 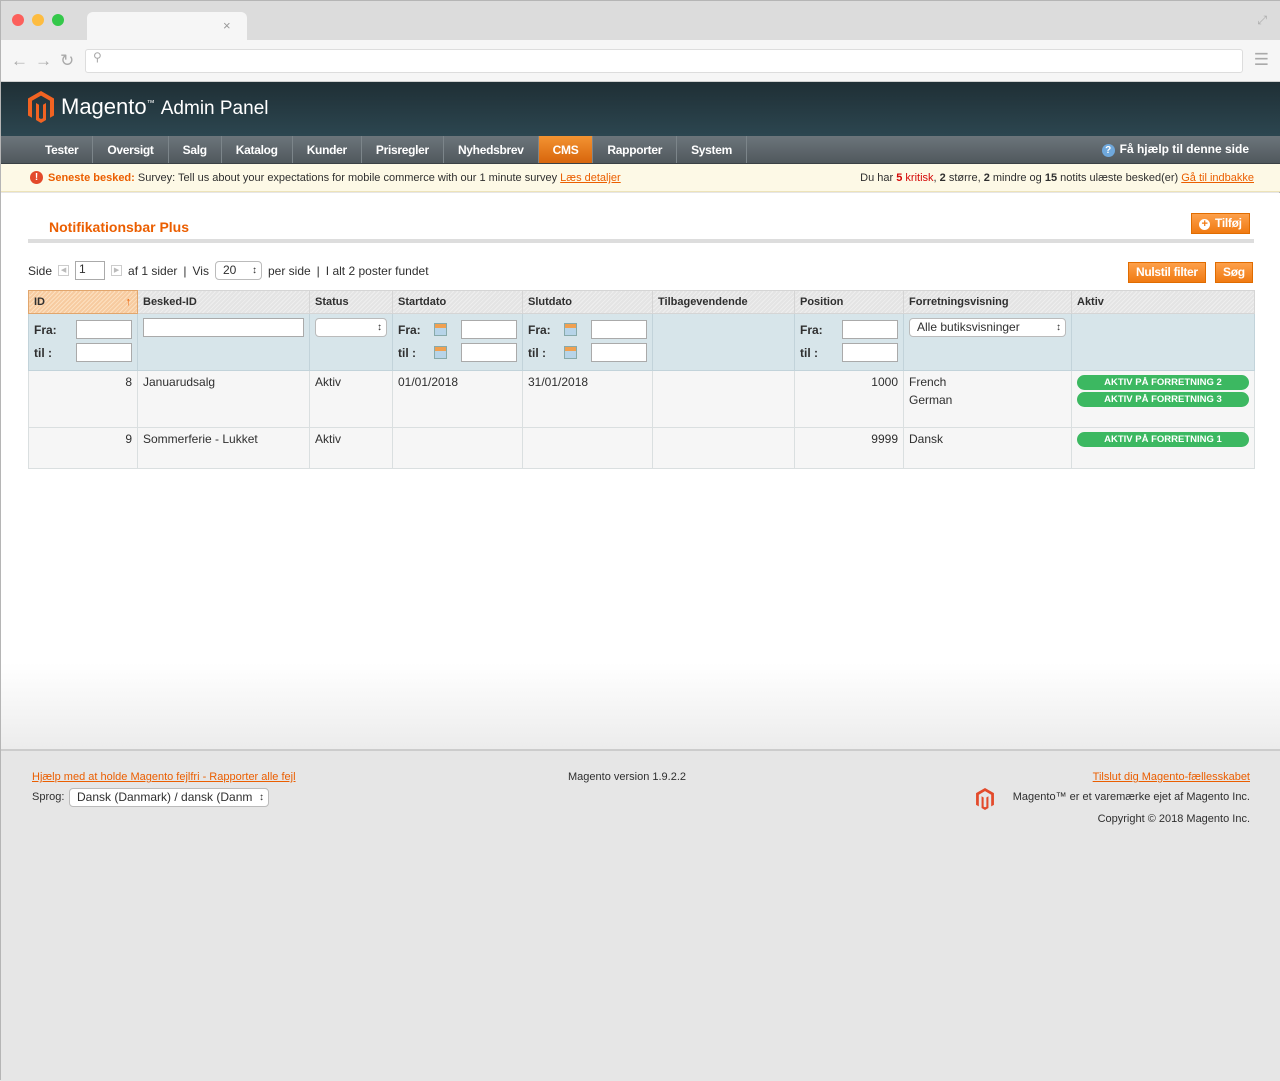 I want to click on cell-store-view: French German, so click(x=987, y=399).